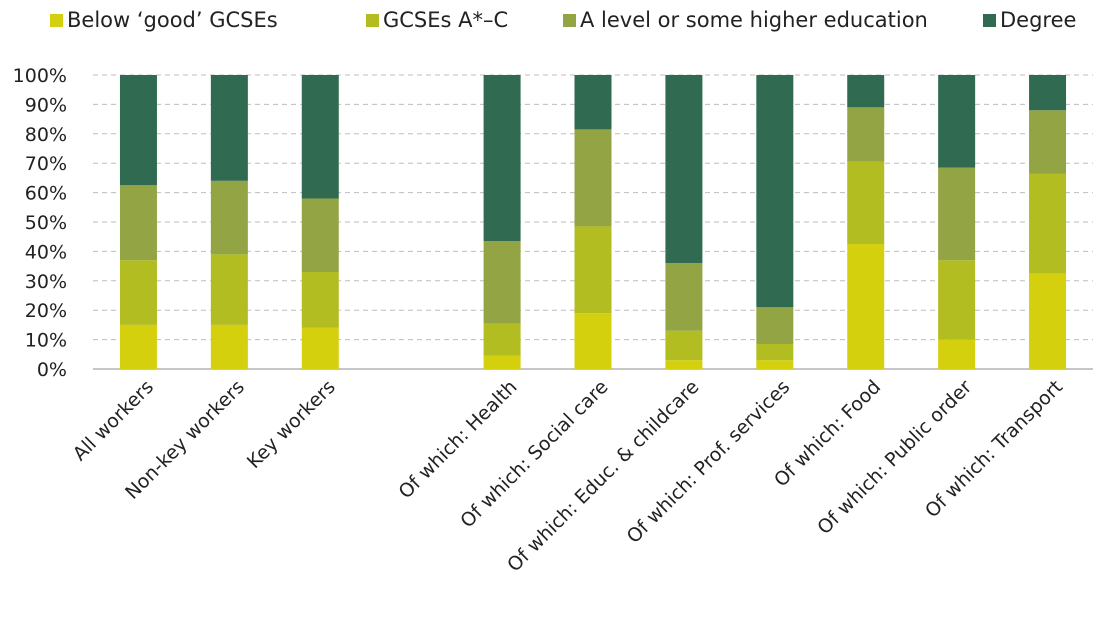 The image size is (1120, 619). What do you see at coordinates (46, 223) in the screenshot?
I see `y-tick-label: 50%` at bounding box center [46, 223].